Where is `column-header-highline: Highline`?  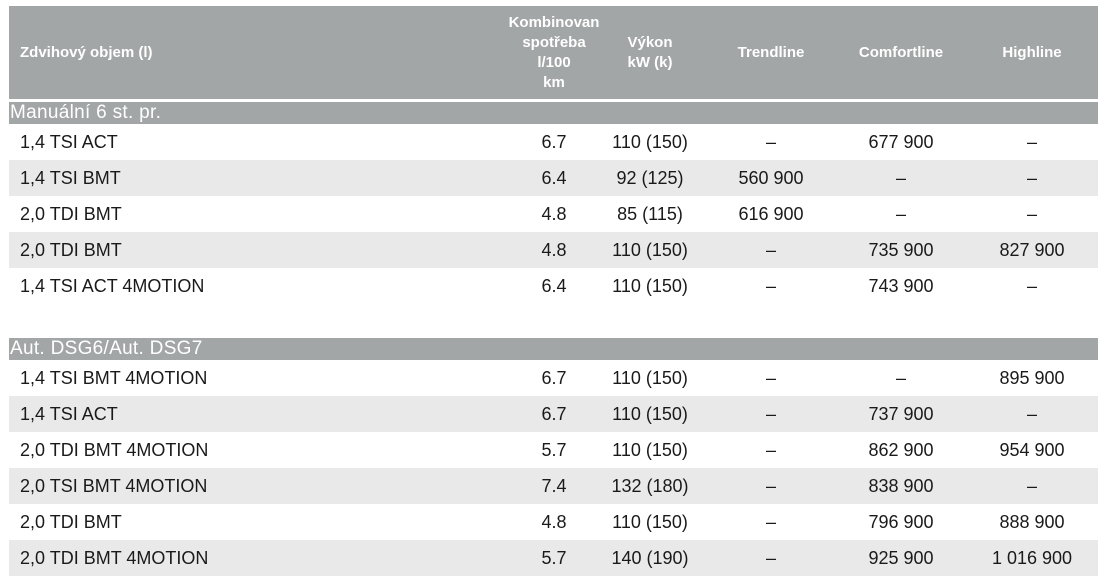 column-header-highline: Highline is located at coordinates (1032, 52).